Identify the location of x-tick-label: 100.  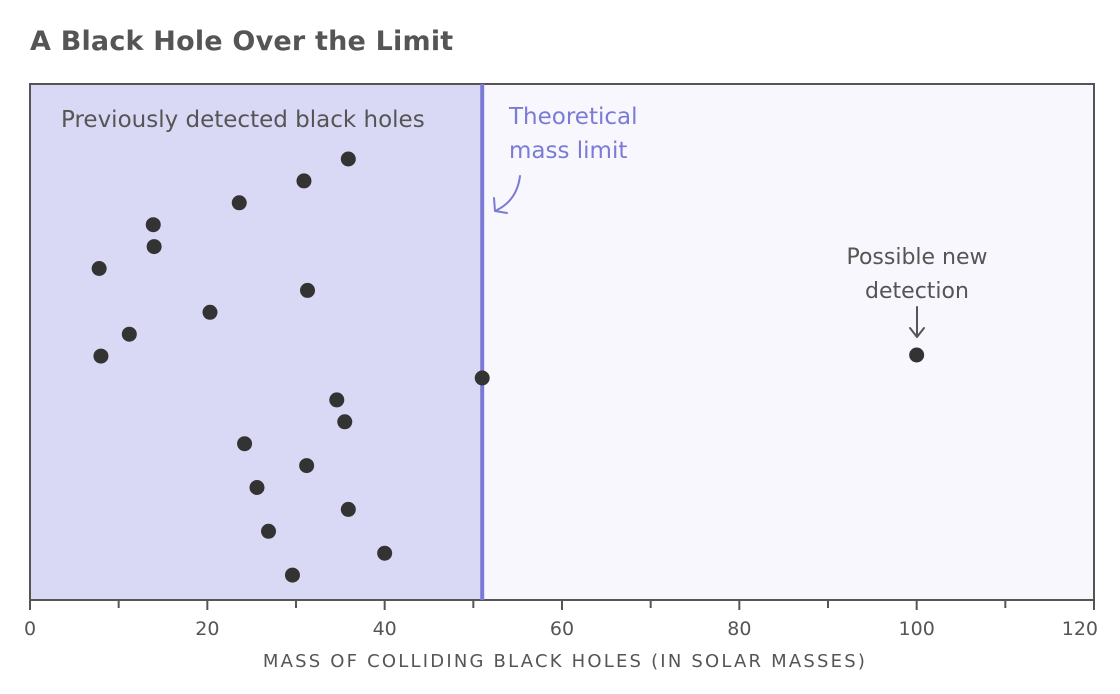
(917, 629).